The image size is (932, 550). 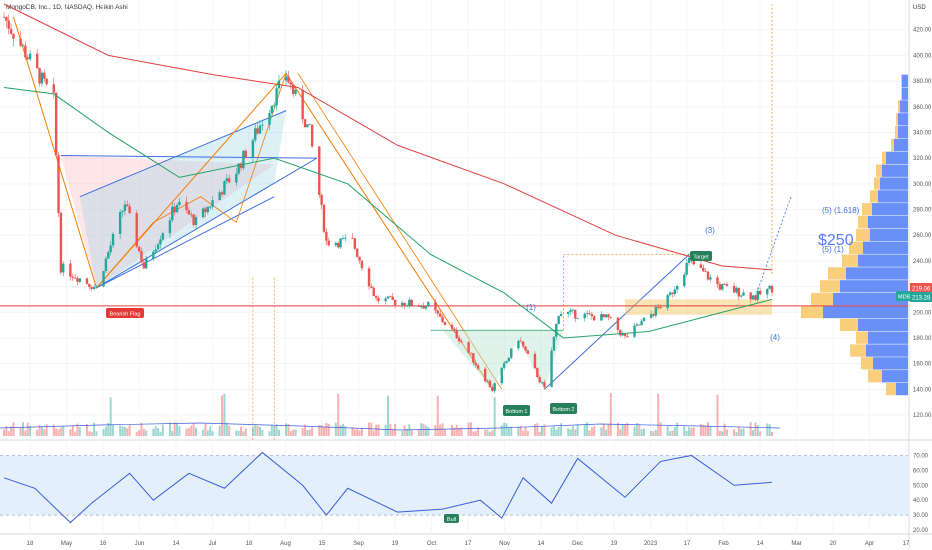 I want to click on time-tick-label: 2023, so click(x=651, y=544).